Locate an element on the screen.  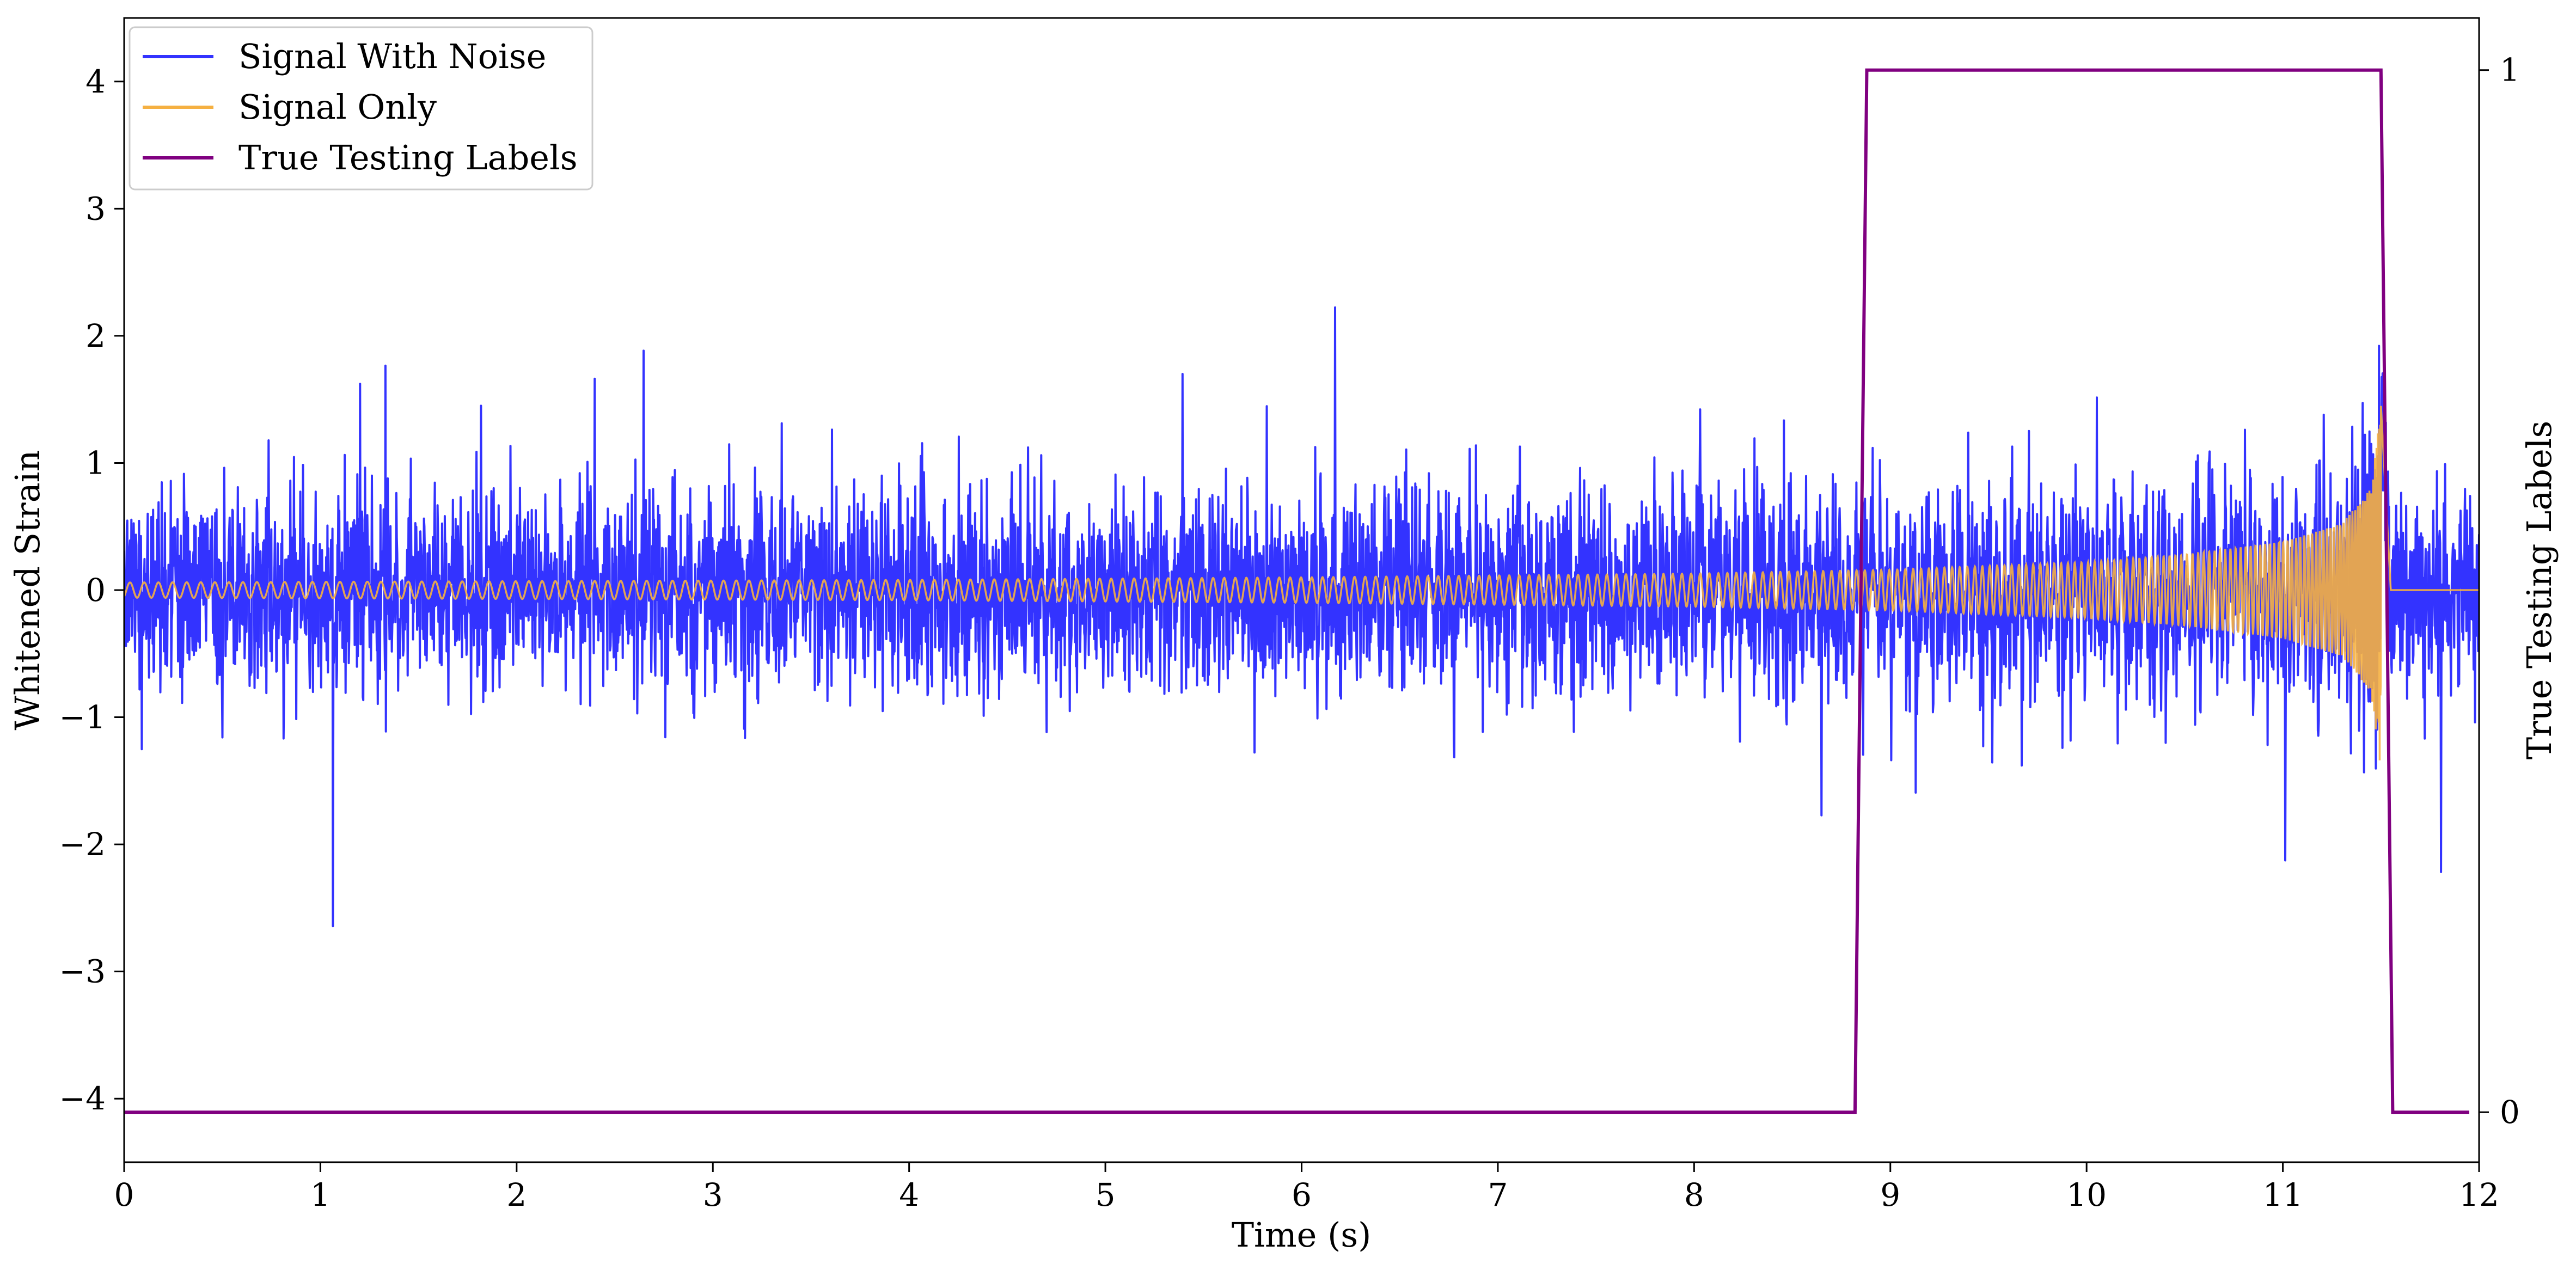
y-axis: 4 3 2 1 0 −1 −2 −3 −4 is located at coordinates (91, 590).